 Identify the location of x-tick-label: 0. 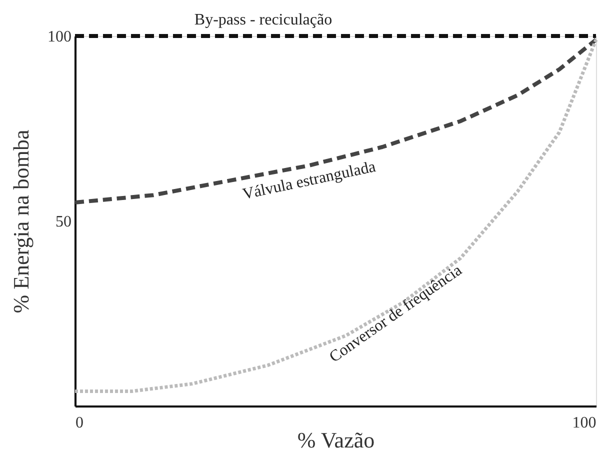
(80, 423).